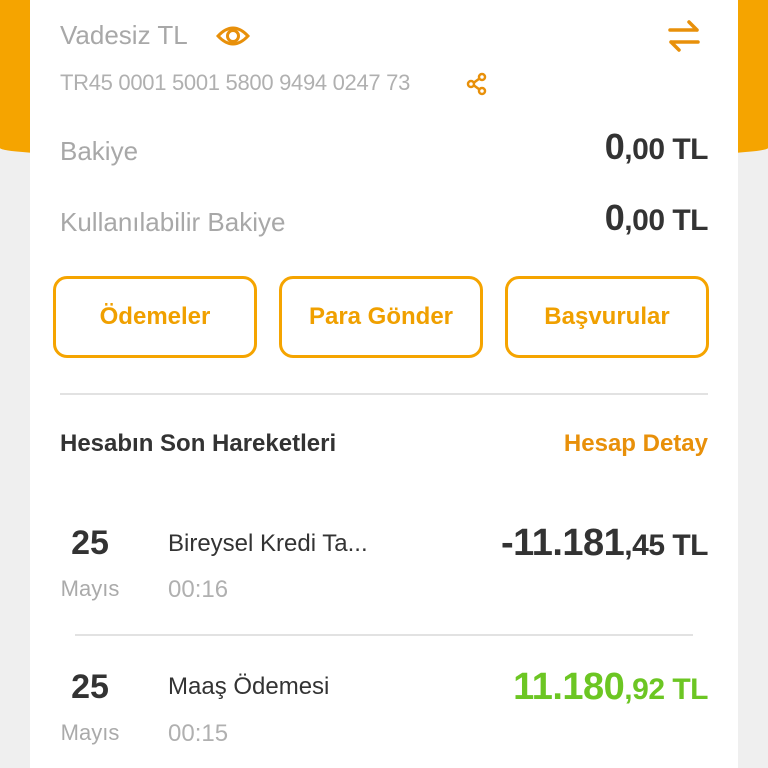  I want to click on divider, so click(384, 394).